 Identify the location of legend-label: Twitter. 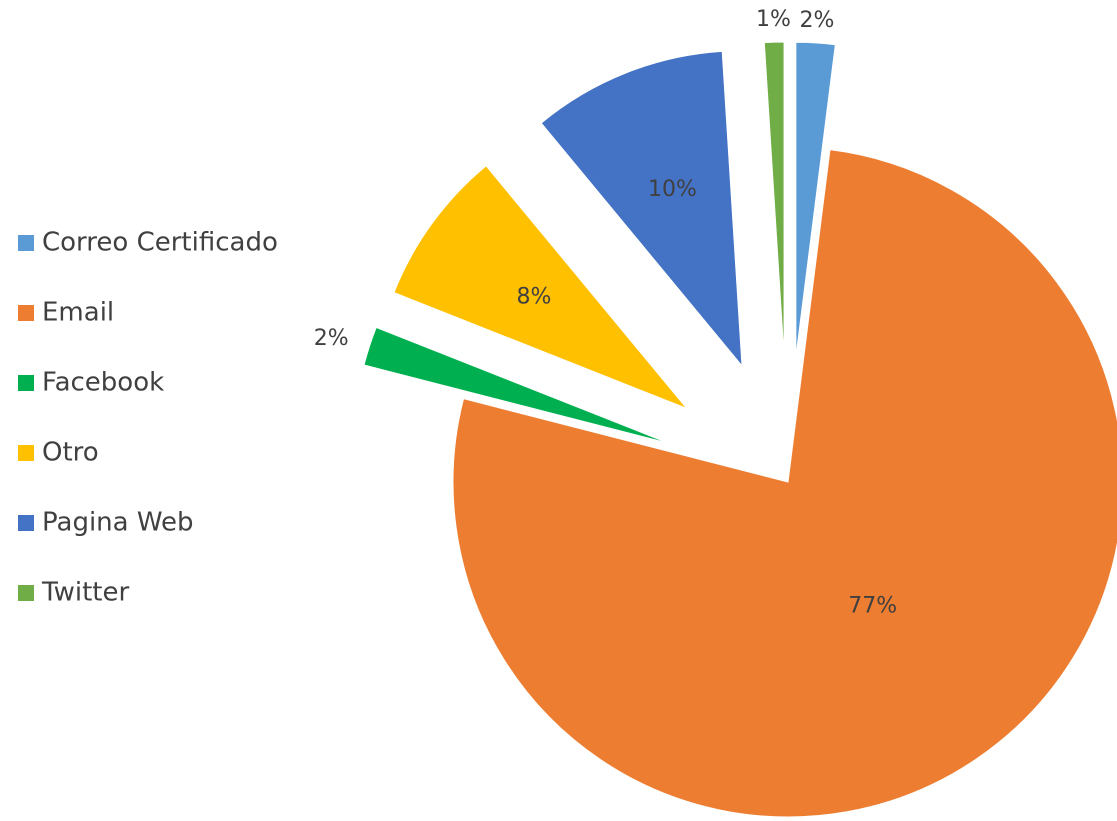
(85, 593).